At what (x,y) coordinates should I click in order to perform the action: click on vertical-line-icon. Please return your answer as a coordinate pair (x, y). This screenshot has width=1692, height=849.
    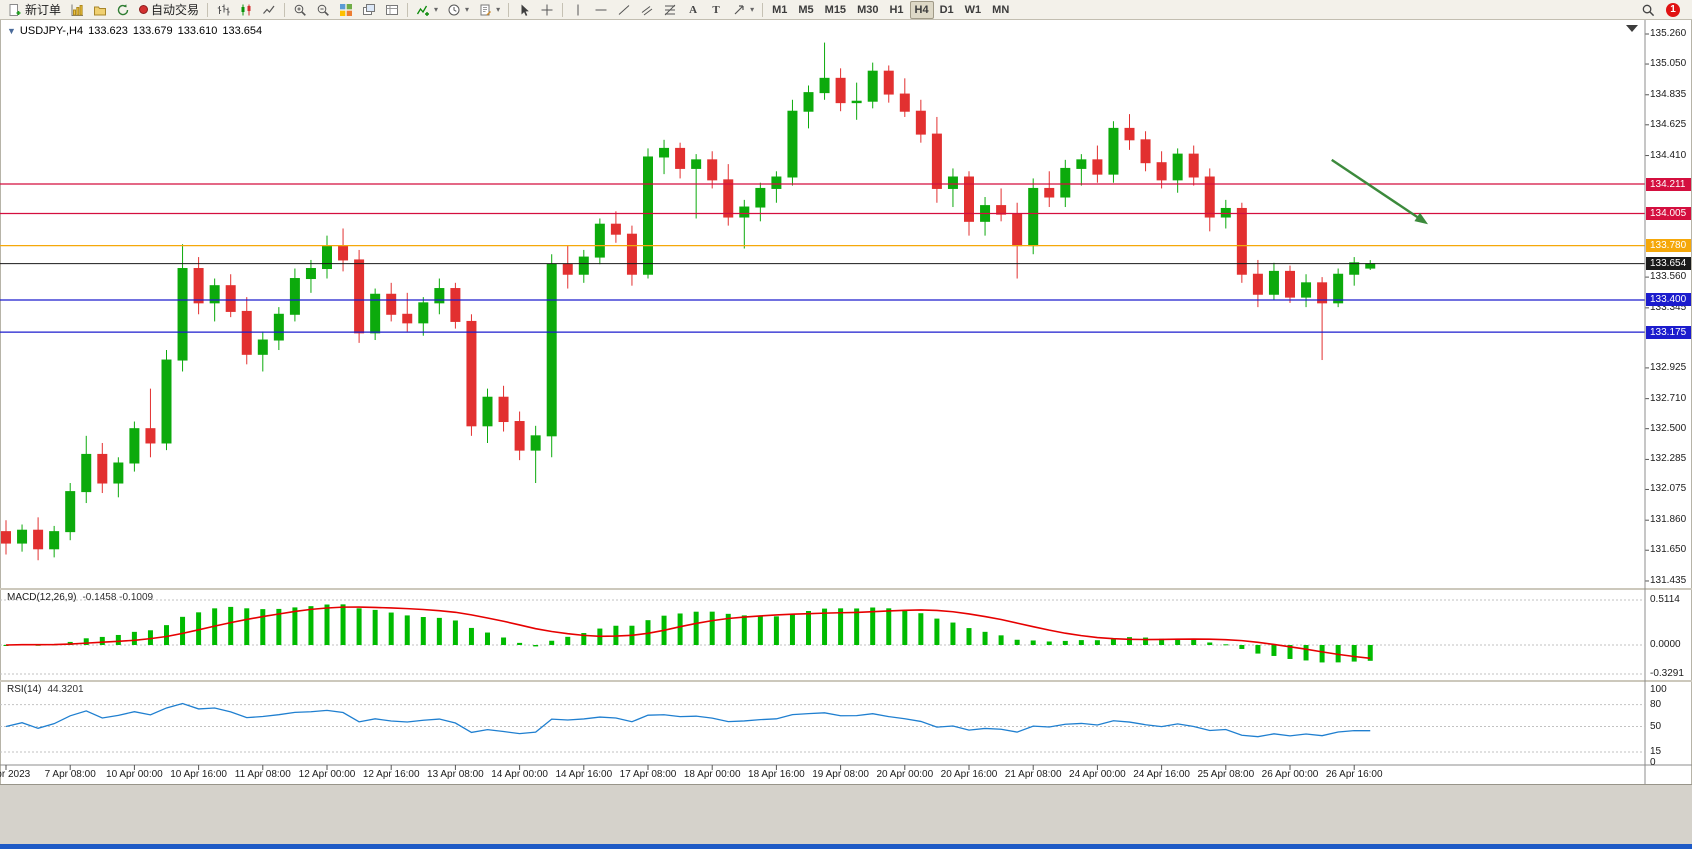
    Looking at the image, I should click on (578, 9).